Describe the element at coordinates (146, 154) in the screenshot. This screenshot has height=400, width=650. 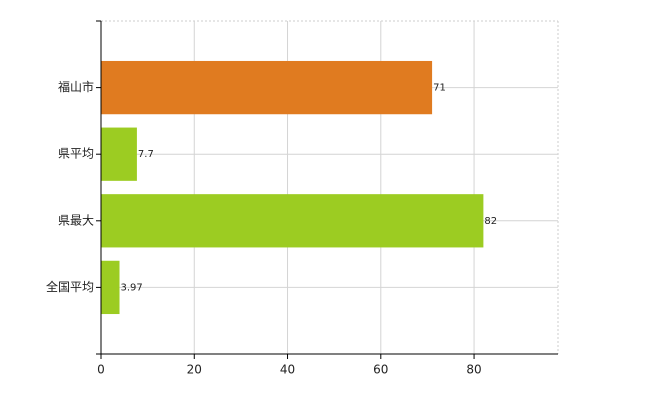
I see `data-label: 7.7` at that location.